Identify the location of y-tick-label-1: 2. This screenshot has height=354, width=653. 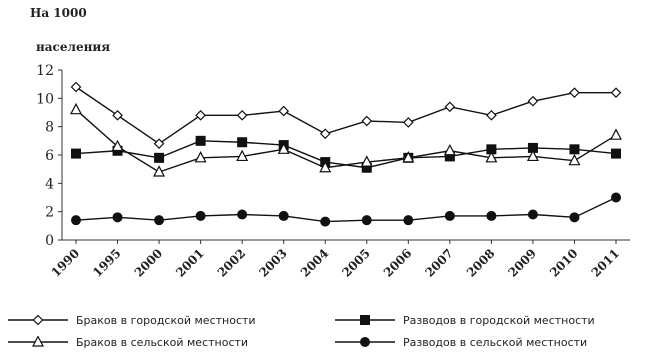
(49, 213).